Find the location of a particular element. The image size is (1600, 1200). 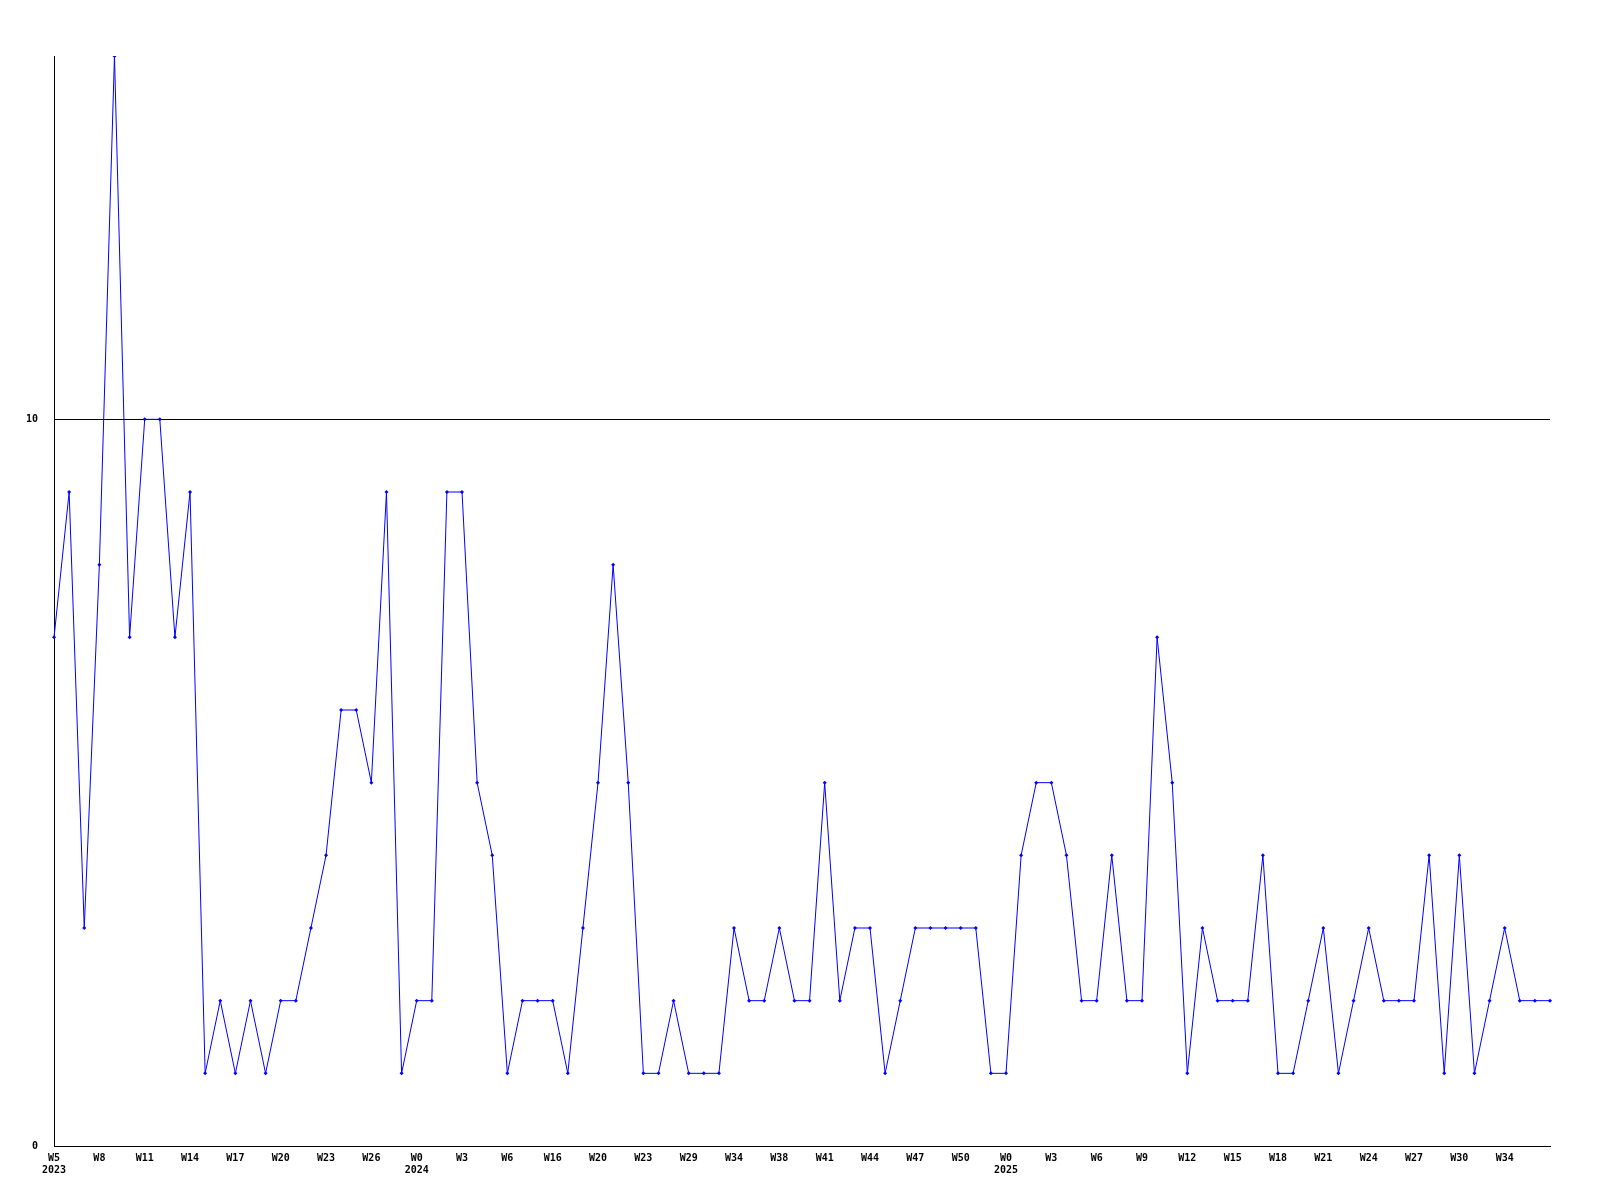

y-tick-label: 10 is located at coordinates (32, 418).